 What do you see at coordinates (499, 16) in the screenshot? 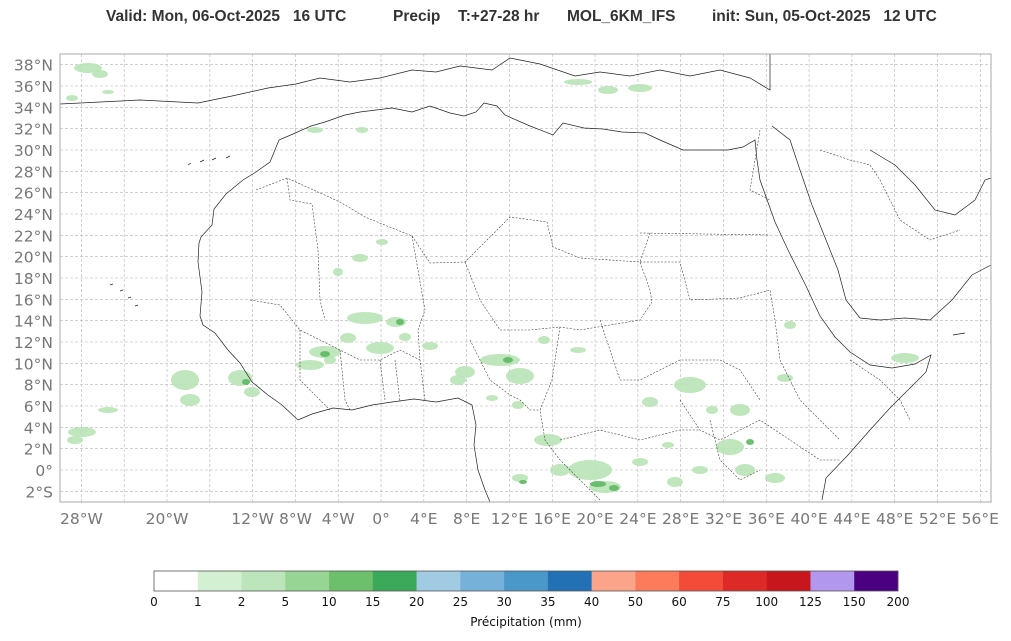
I see `forecast-range: T:+27-28 hr` at bounding box center [499, 16].